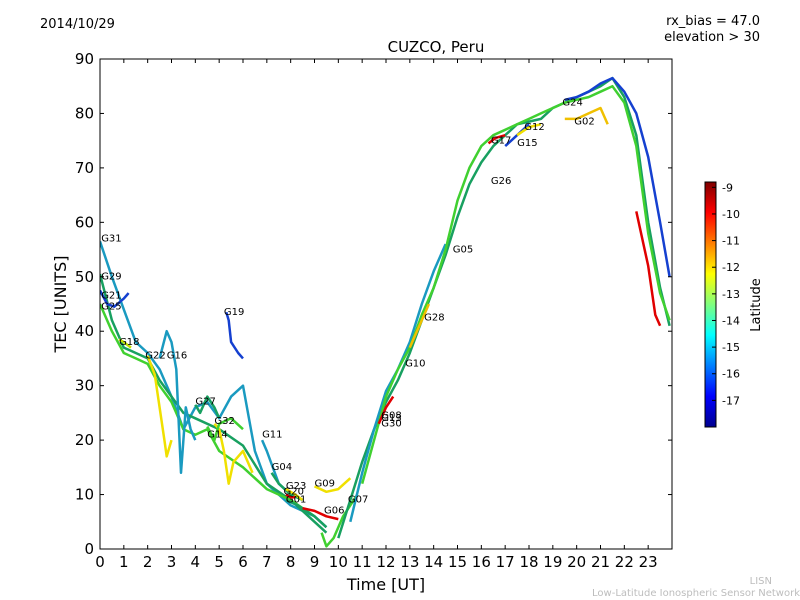  I want to click on satellite-label-g19: G19, so click(234, 312).